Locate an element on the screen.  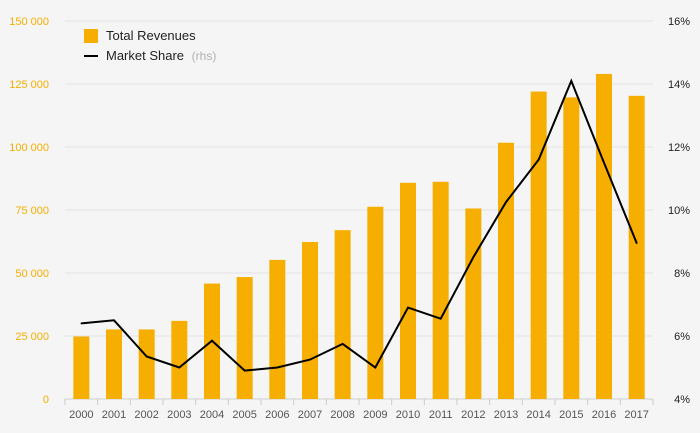
right-axis-ticks: 4% 6% 8% 10% 12% 14% 16% is located at coordinates (679, 211).